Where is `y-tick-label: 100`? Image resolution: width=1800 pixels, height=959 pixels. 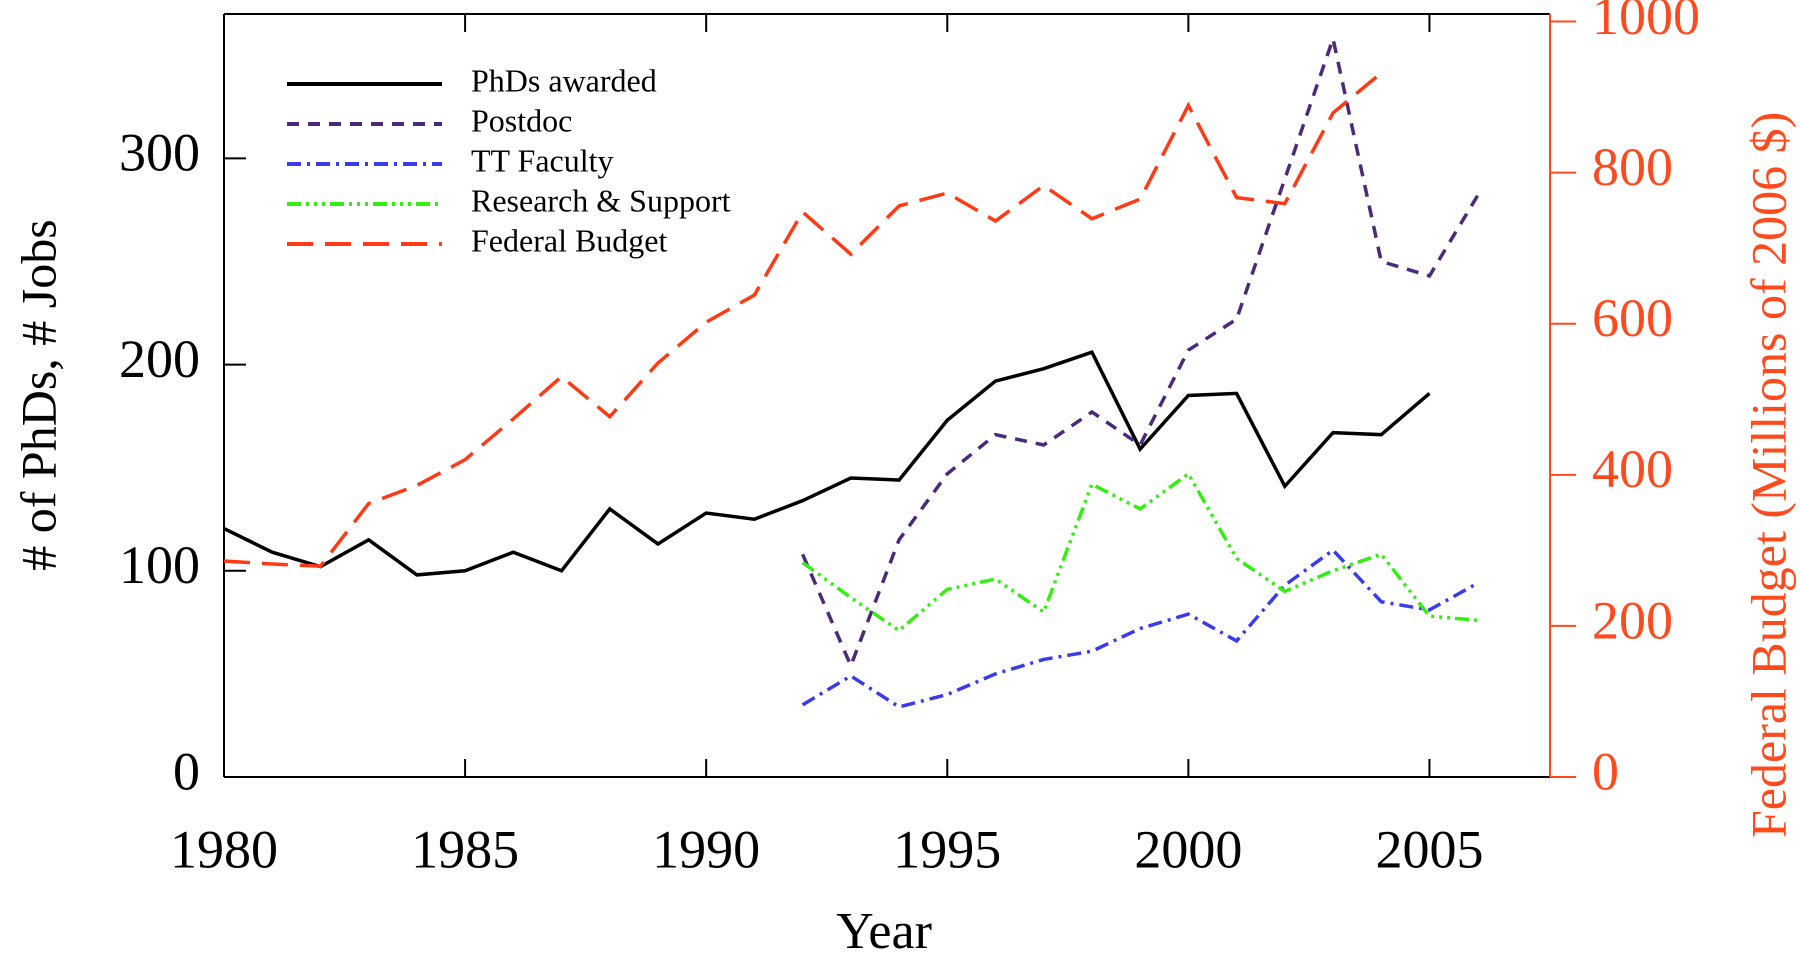
y-tick-label: 100 is located at coordinates (159, 565).